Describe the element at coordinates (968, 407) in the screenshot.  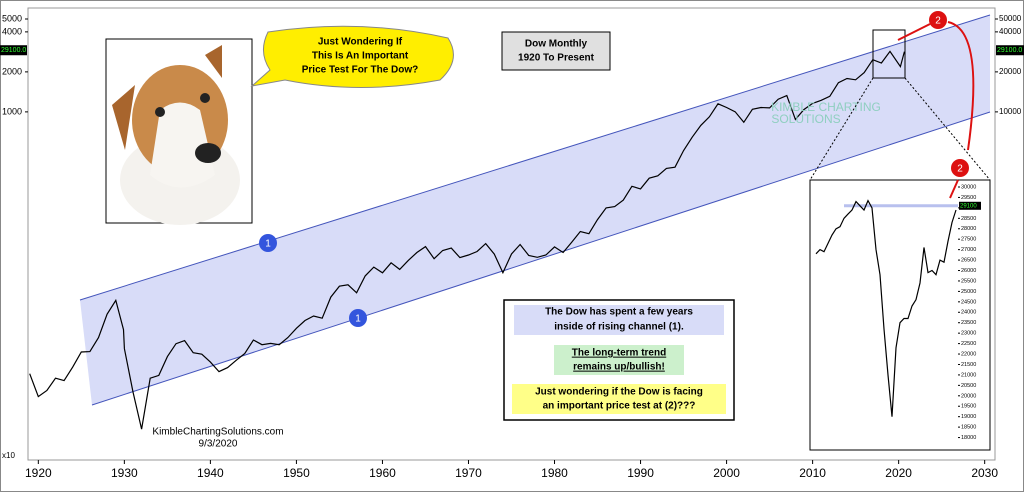
I see `inset-y-tick-label: 19500` at that location.